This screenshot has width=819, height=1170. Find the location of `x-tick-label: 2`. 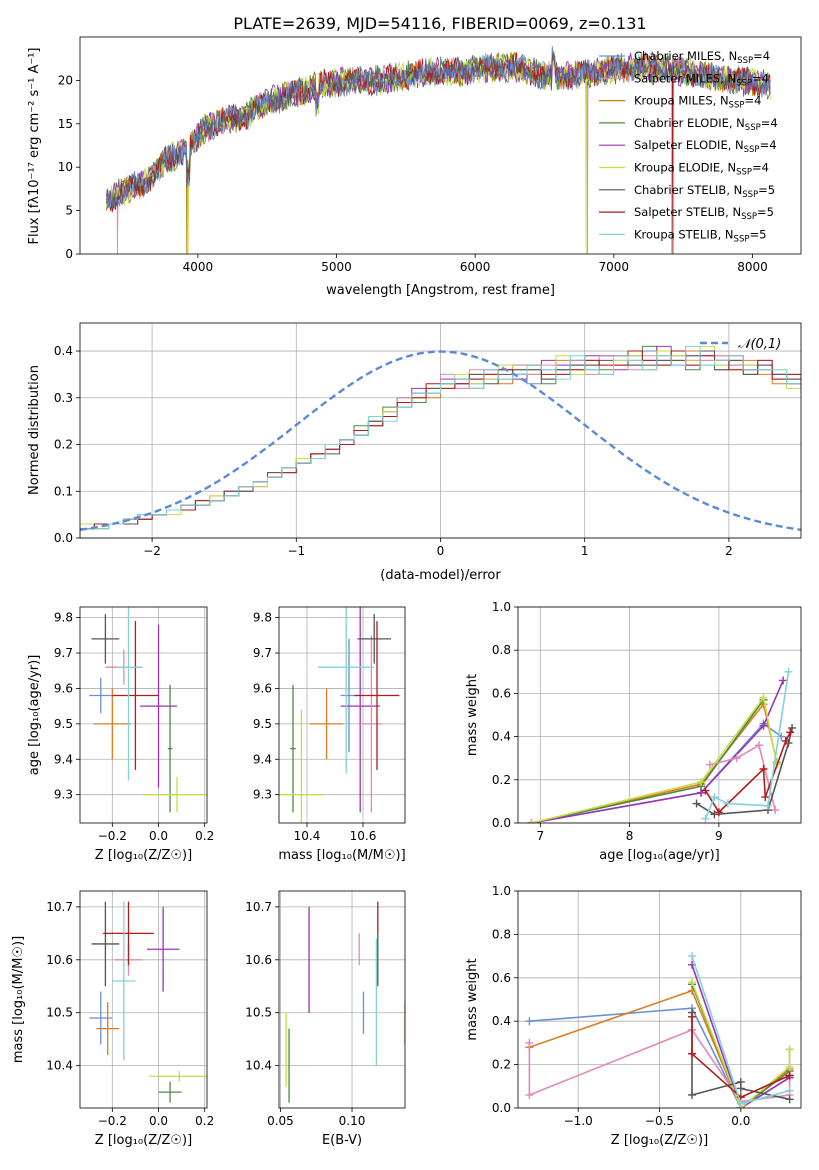

x-tick-label: 2 is located at coordinates (729, 551).